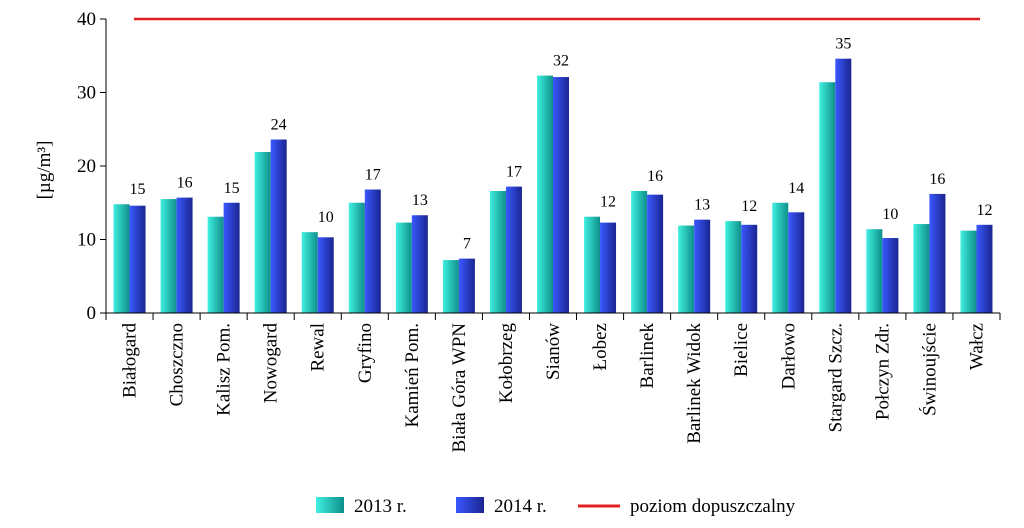  Describe the element at coordinates (467, 244) in the screenshot. I see `data-label: 7` at that location.